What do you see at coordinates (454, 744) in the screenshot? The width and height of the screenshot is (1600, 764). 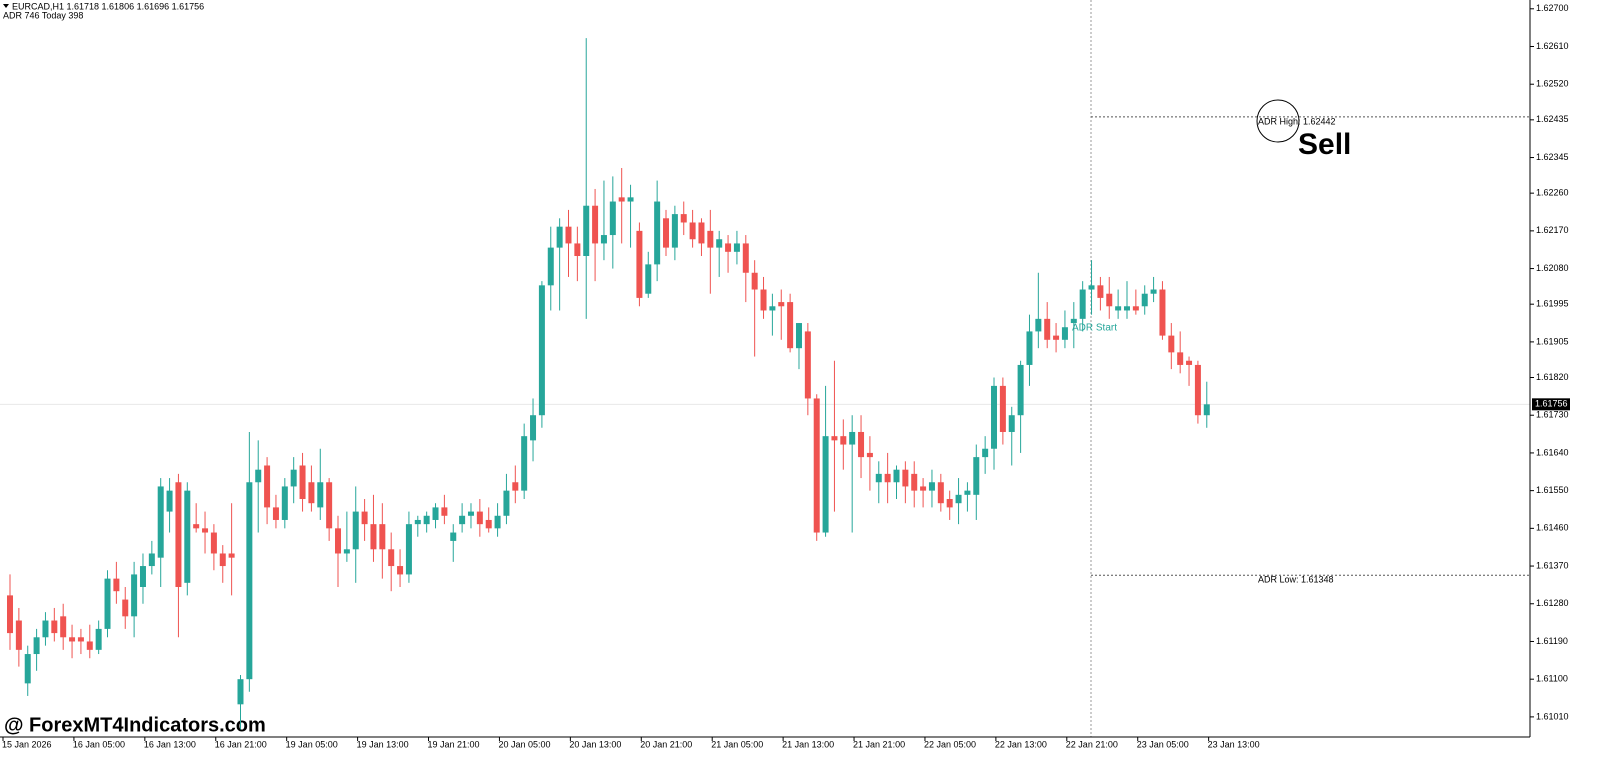 I see `x-tick-label: 19 Jan 21:00` at bounding box center [454, 744].